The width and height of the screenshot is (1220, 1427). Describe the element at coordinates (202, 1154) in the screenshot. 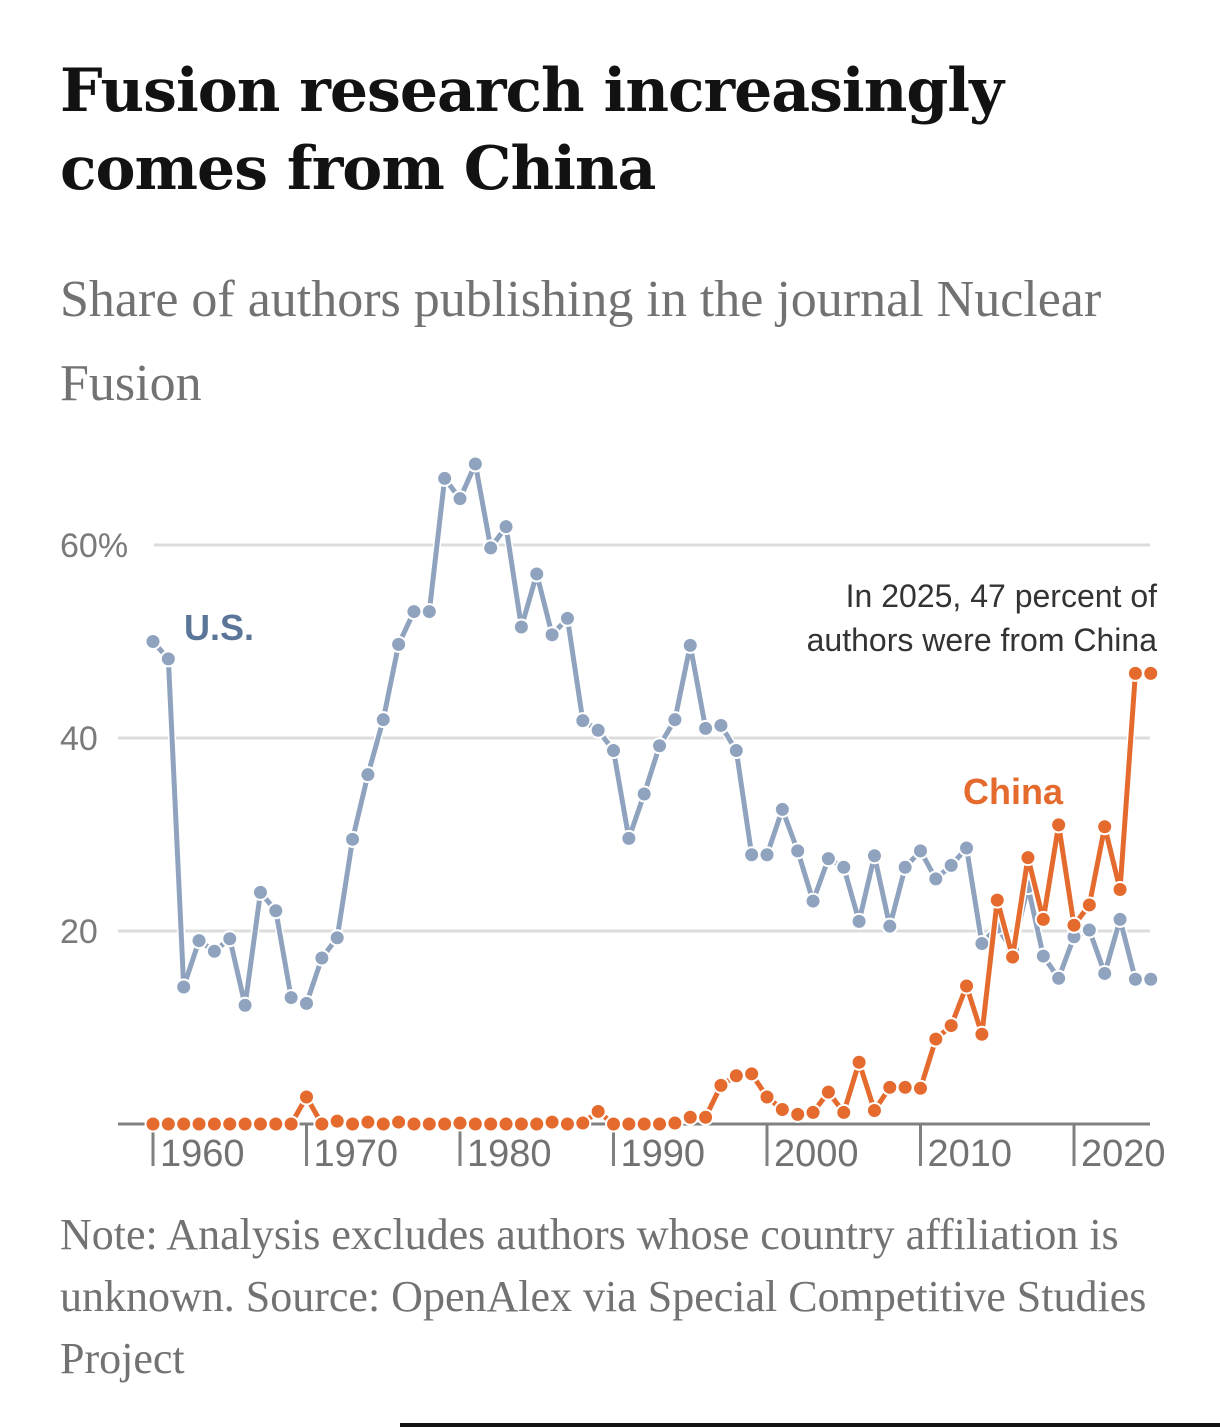

I see `x-tick-label: 1960` at that location.